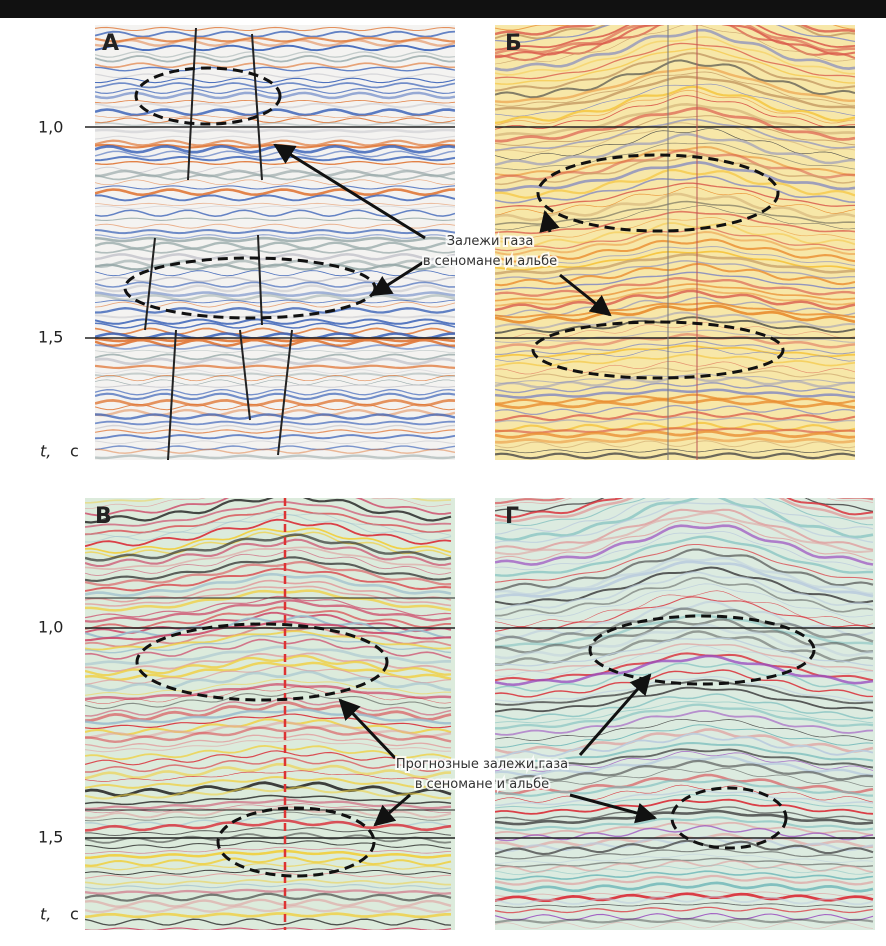  Describe the element at coordinates (150, 284) in the screenshot. I see `fault` at that location.